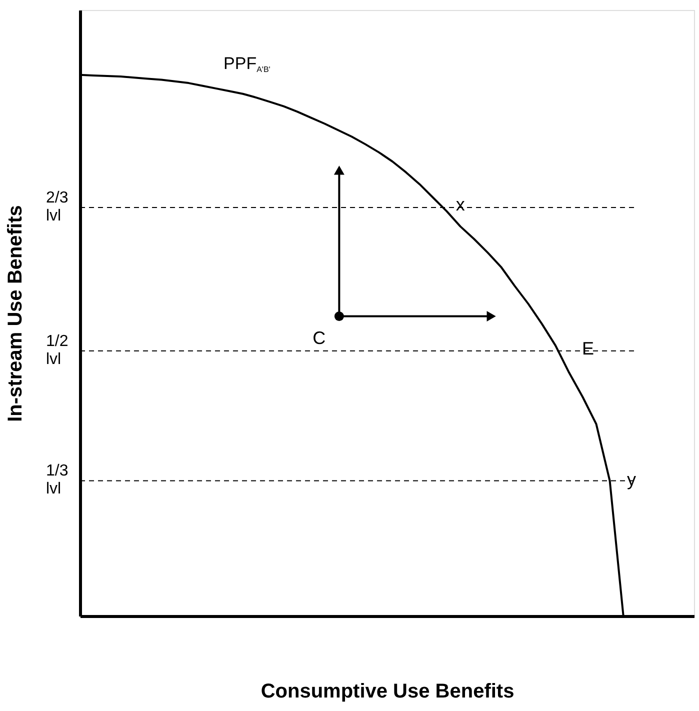 Image resolution: width=699 pixels, height=711 pixels. What do you see at coordinates (588, 348) in the screenshot?
I see `annotation: E` at bounding box center [588, 348].